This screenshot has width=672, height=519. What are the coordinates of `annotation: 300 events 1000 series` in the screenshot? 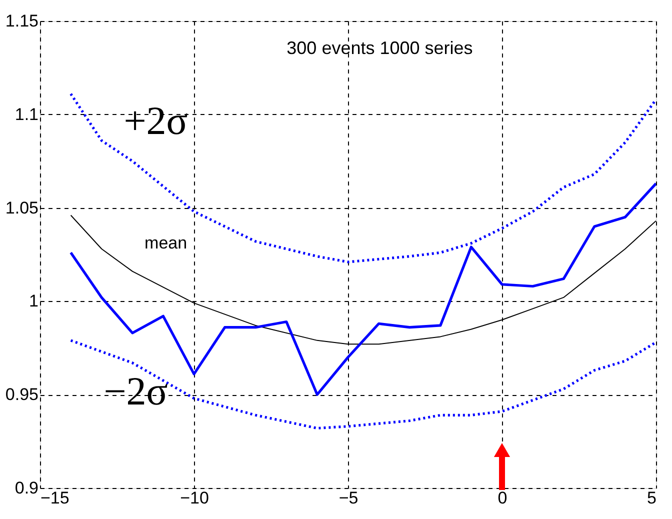 It's located at (379, 48).